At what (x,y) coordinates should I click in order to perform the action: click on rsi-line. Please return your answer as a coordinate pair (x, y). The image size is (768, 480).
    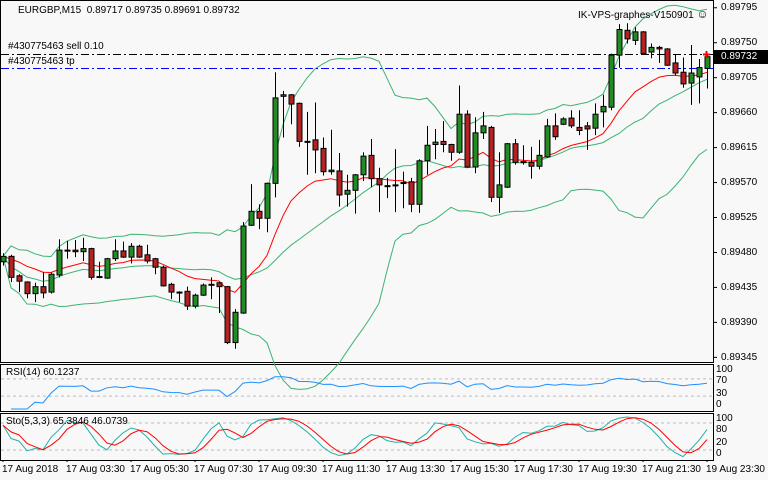
    Looking at the image, I should click on (359, 393).